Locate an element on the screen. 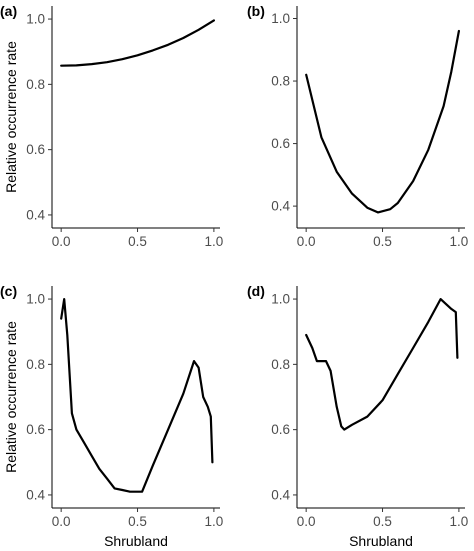 The width and height of the screenshot is (474, 551). panel-label: (d) is located at coordinates (256, 291).